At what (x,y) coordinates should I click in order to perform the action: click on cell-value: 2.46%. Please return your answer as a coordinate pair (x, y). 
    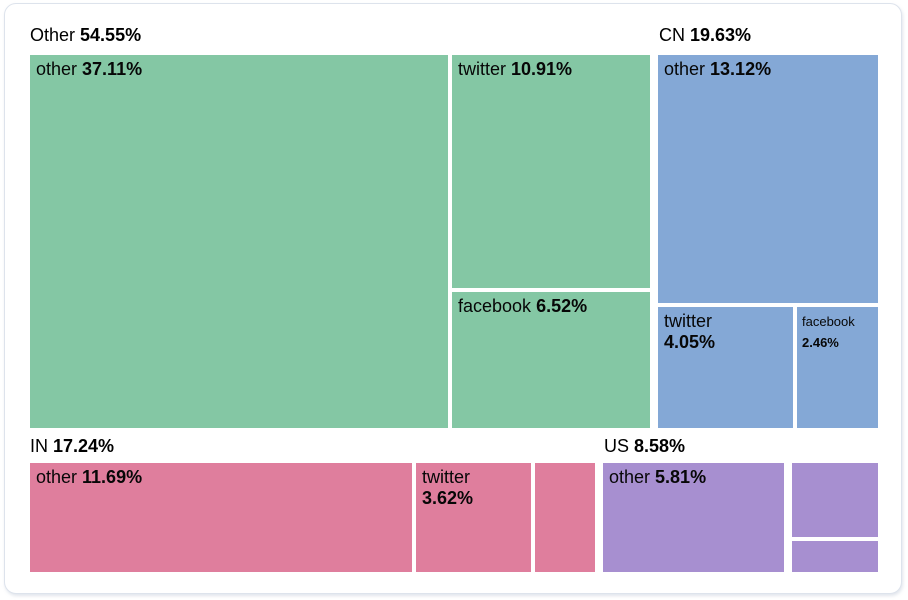
    Looking at the image, I should click on (820, 342).